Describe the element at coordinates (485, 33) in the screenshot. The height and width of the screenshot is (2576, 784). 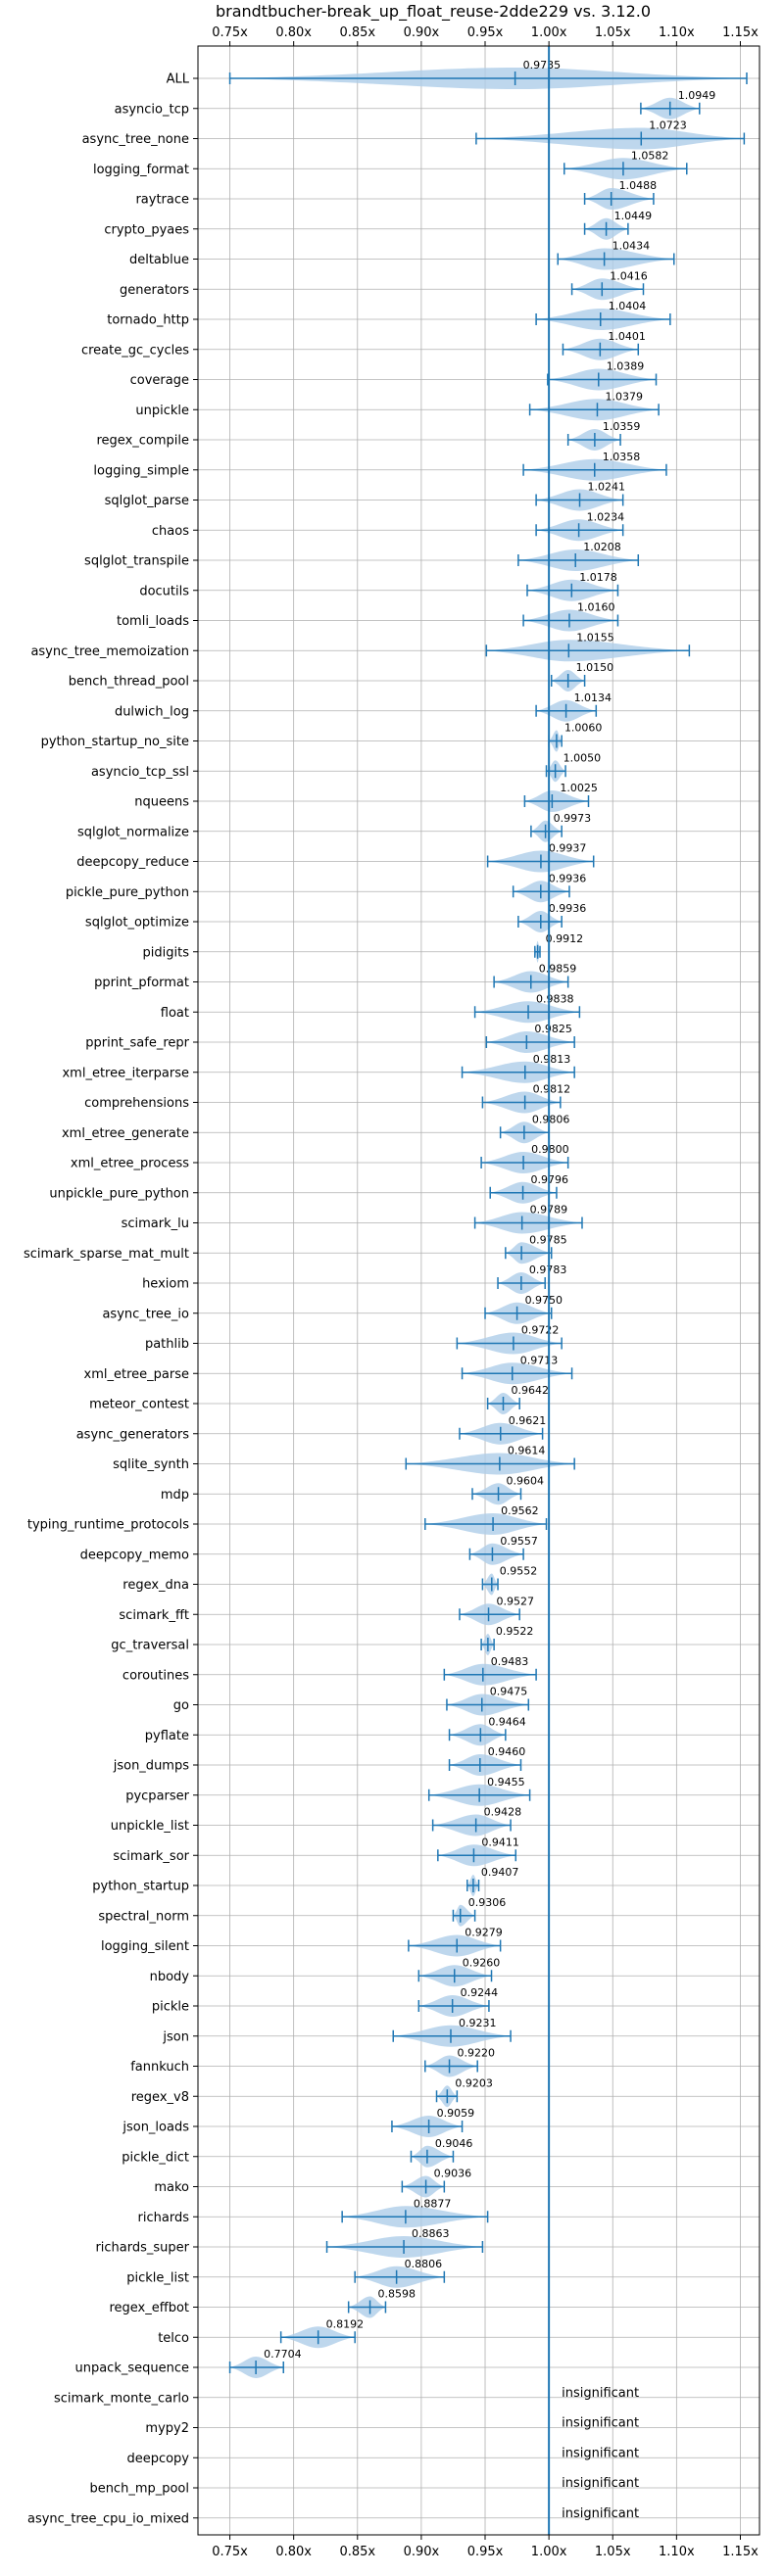
I see `x-tick-label-top: 0.95x` at that location.